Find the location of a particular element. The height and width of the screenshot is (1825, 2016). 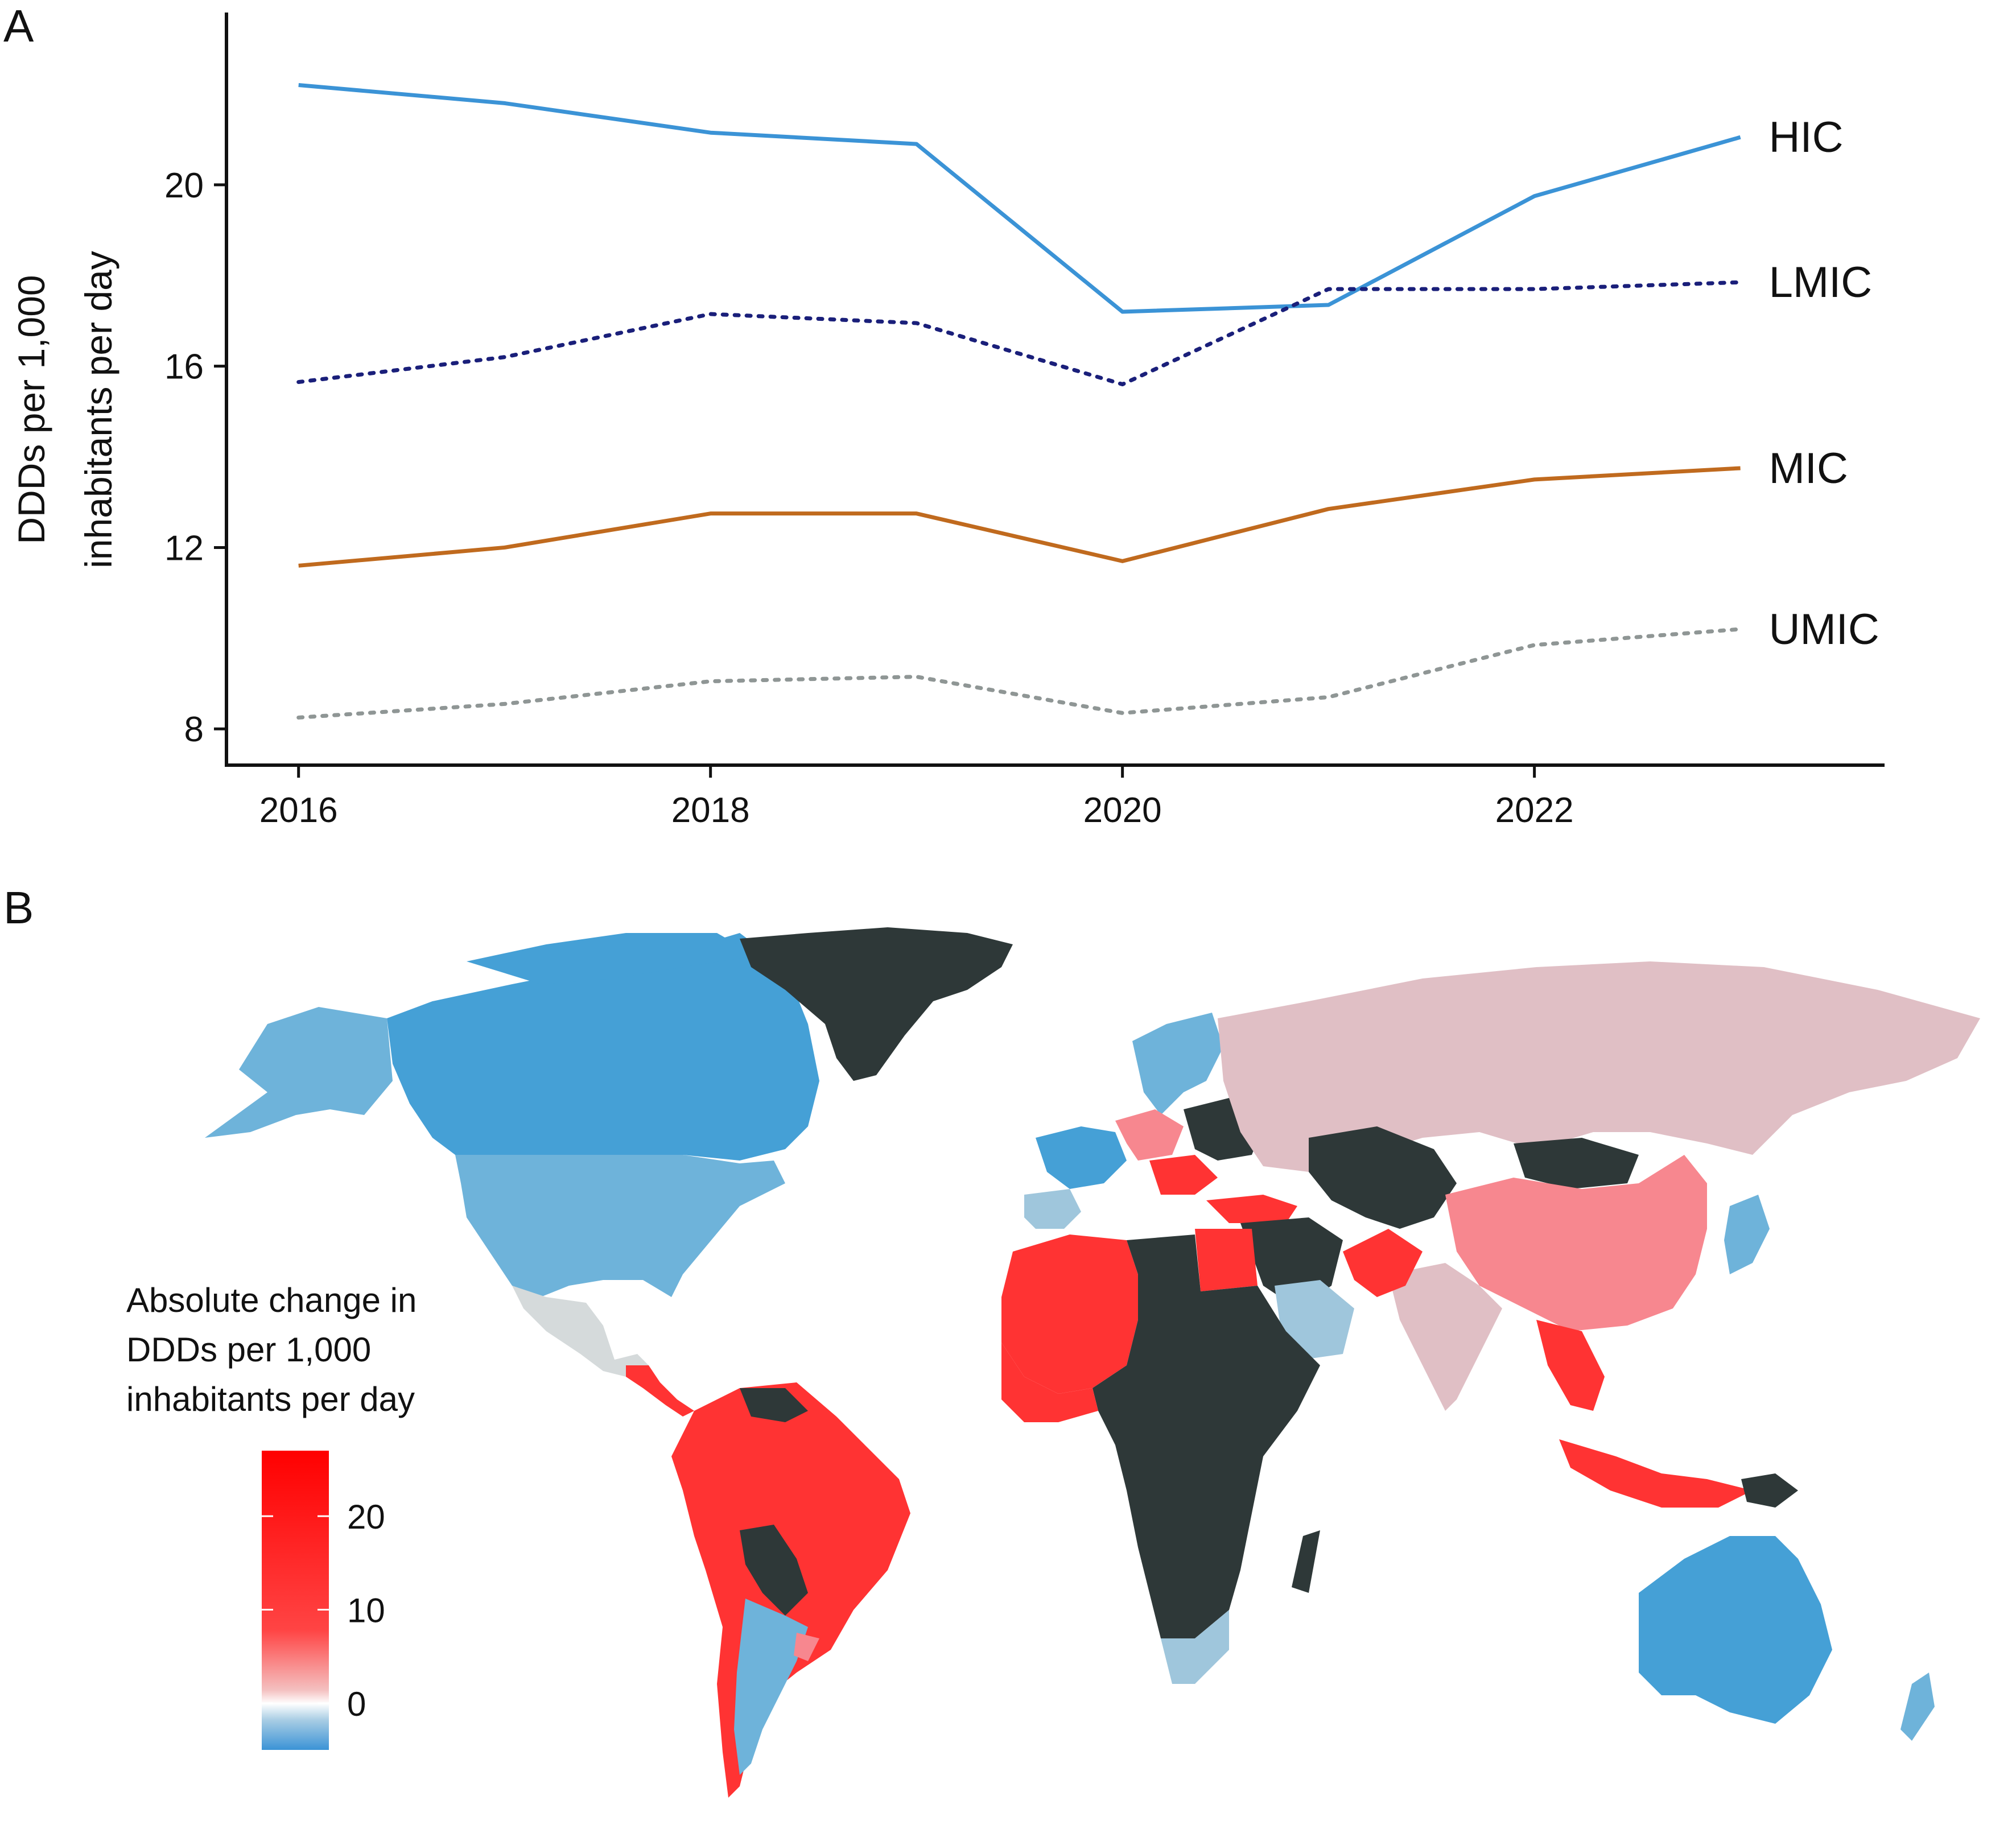

y-tick-label: 8 is located at coordinates (194, 729).